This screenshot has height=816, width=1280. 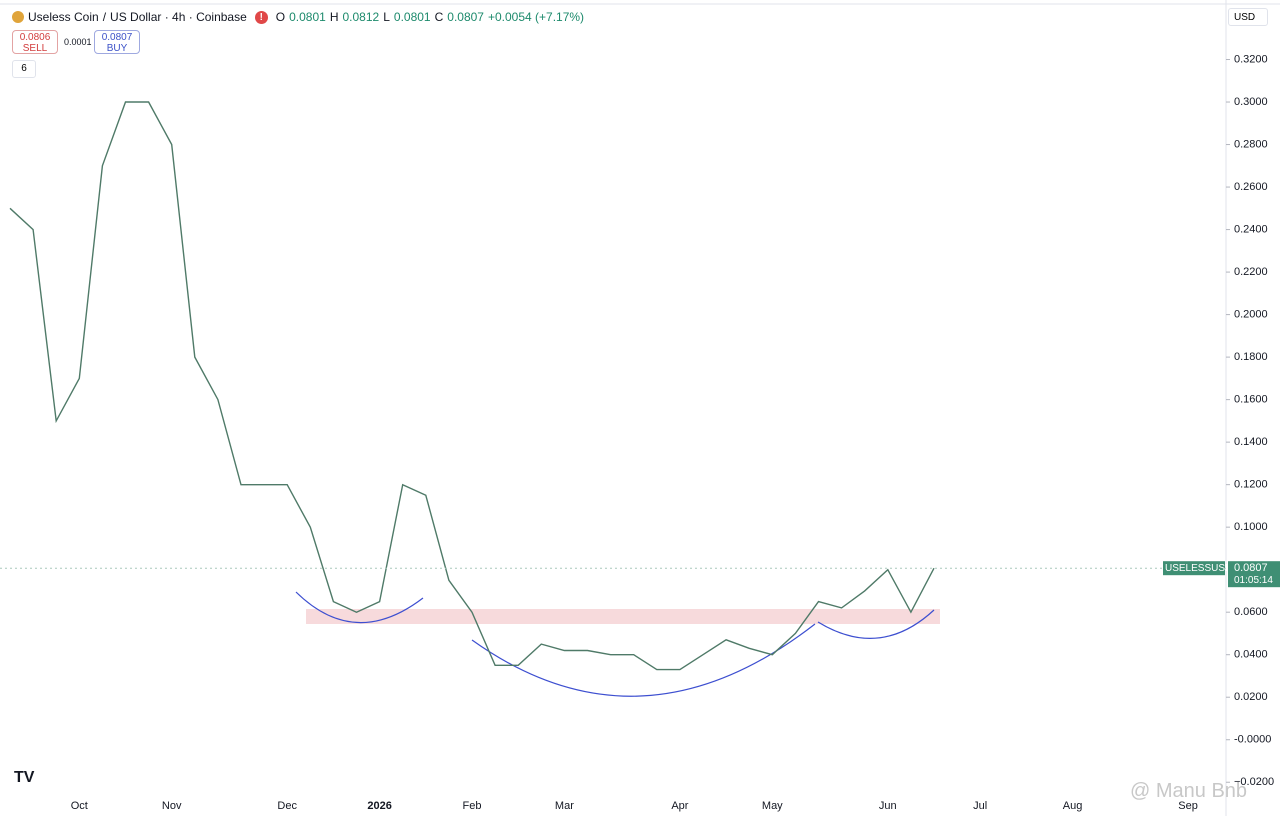 I want to click on x-tick-label: Feb, so click(x=472, y=806).